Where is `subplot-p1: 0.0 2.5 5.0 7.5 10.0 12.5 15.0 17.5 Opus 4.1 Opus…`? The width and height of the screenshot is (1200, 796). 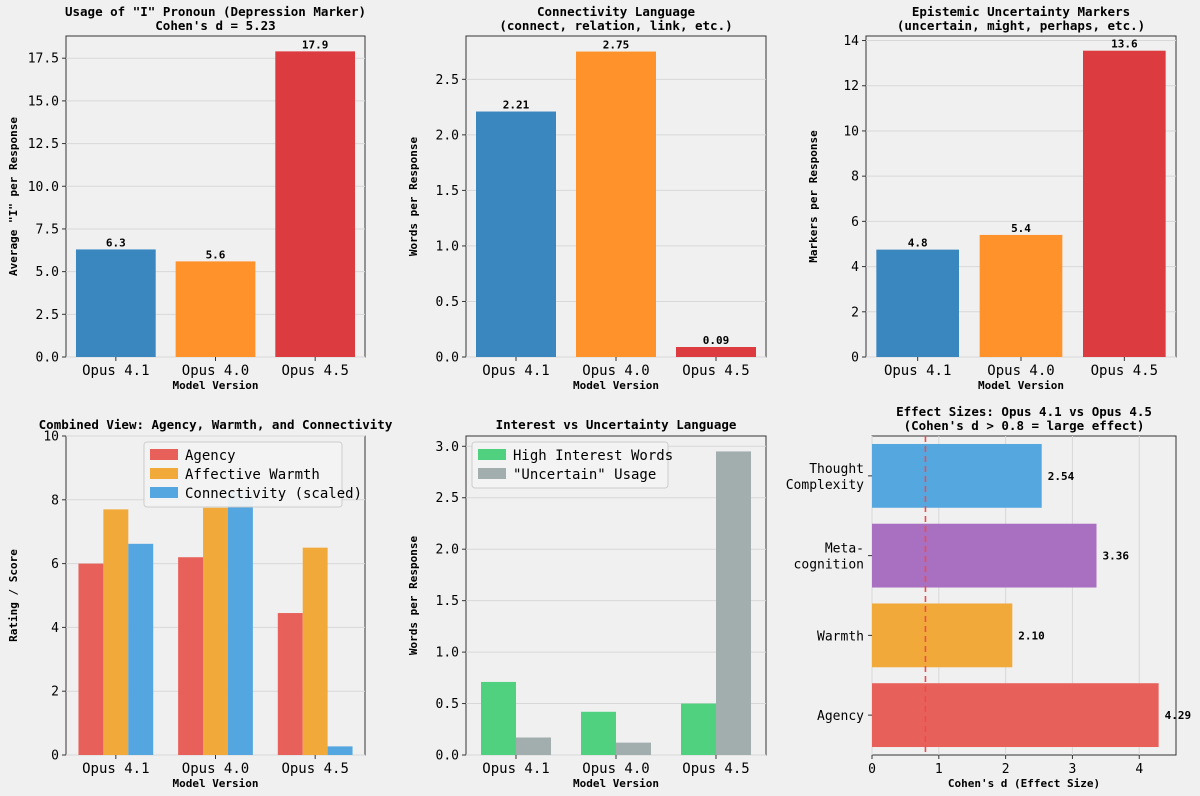 subplot-p1: 0.0 2.5 5.0 7.5 10.0 12.5 15.0 17.5 Opus 4.1 Opus… is located at coordinates (186, 198).